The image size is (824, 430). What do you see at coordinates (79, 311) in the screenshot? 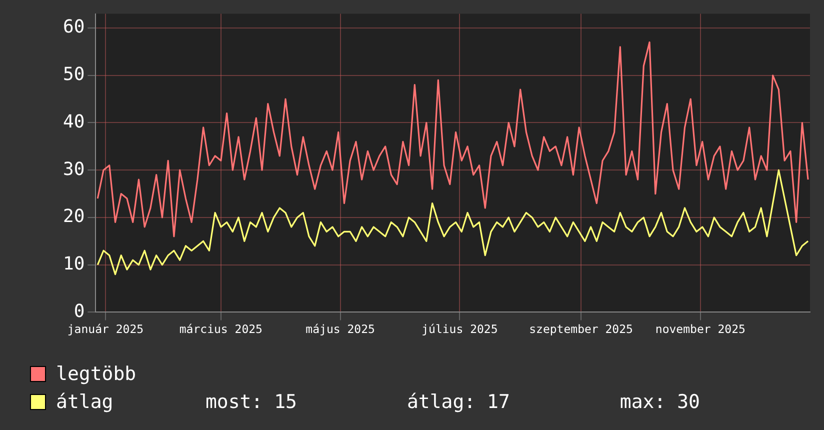
I see `y-tick-label: 0` at bounding box center [79, 311].